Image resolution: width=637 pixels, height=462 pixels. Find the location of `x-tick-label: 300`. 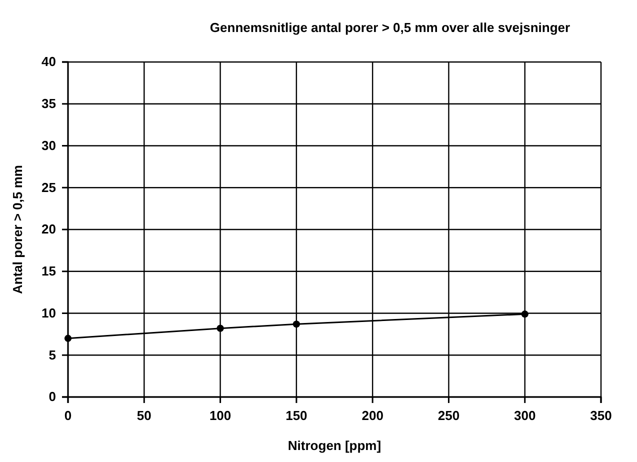

x-tick-label: 300 is located at coordinates (525, 416).